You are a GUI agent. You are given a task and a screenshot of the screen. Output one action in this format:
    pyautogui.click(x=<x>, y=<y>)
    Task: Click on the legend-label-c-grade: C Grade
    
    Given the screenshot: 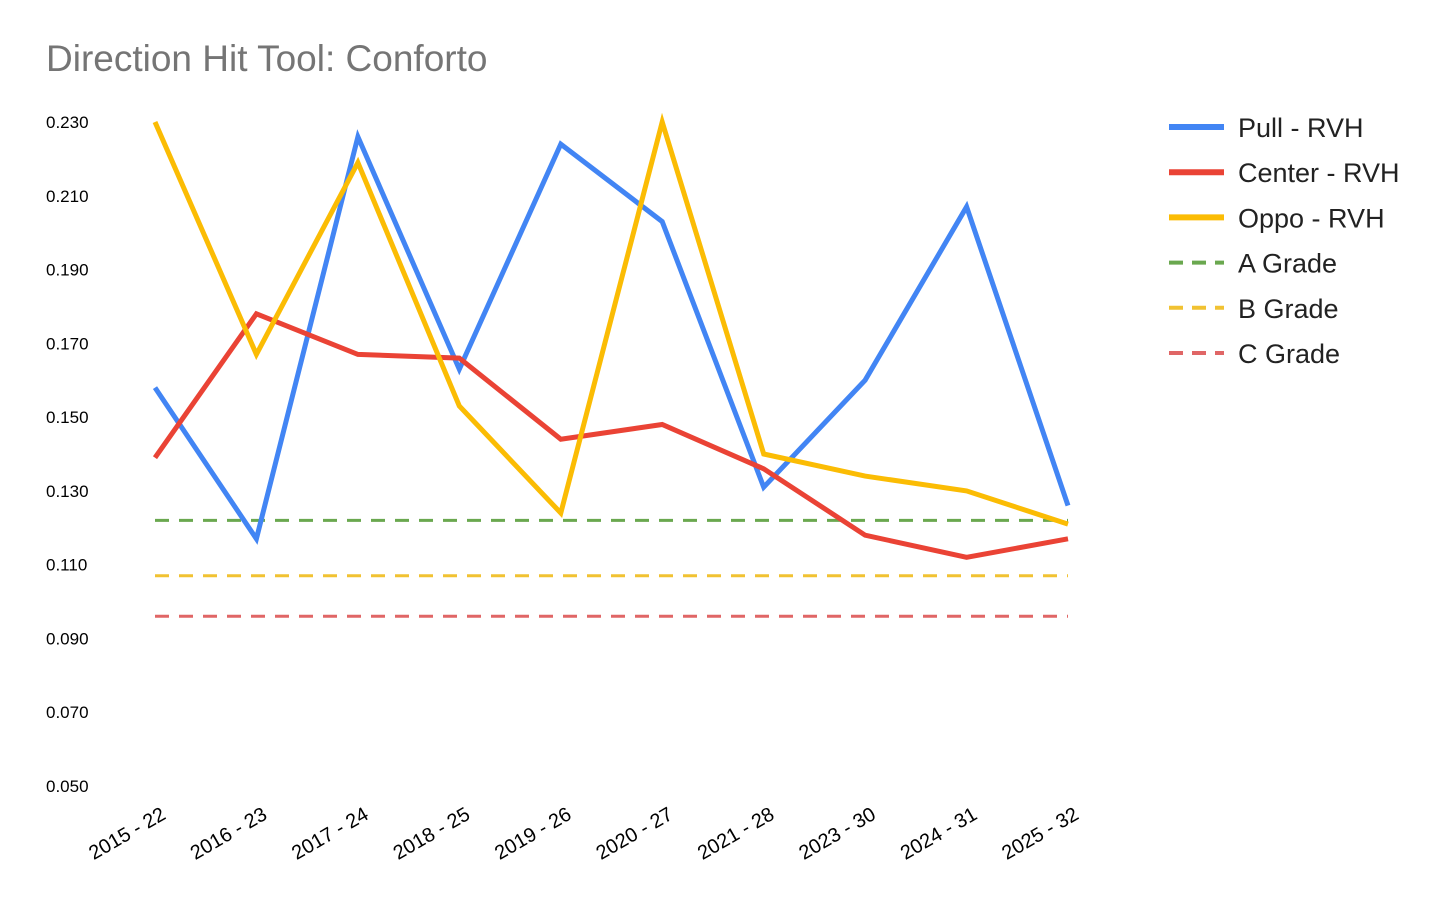 What is the action you would take?
    pyautogui.click(x=1289, y=354)
    